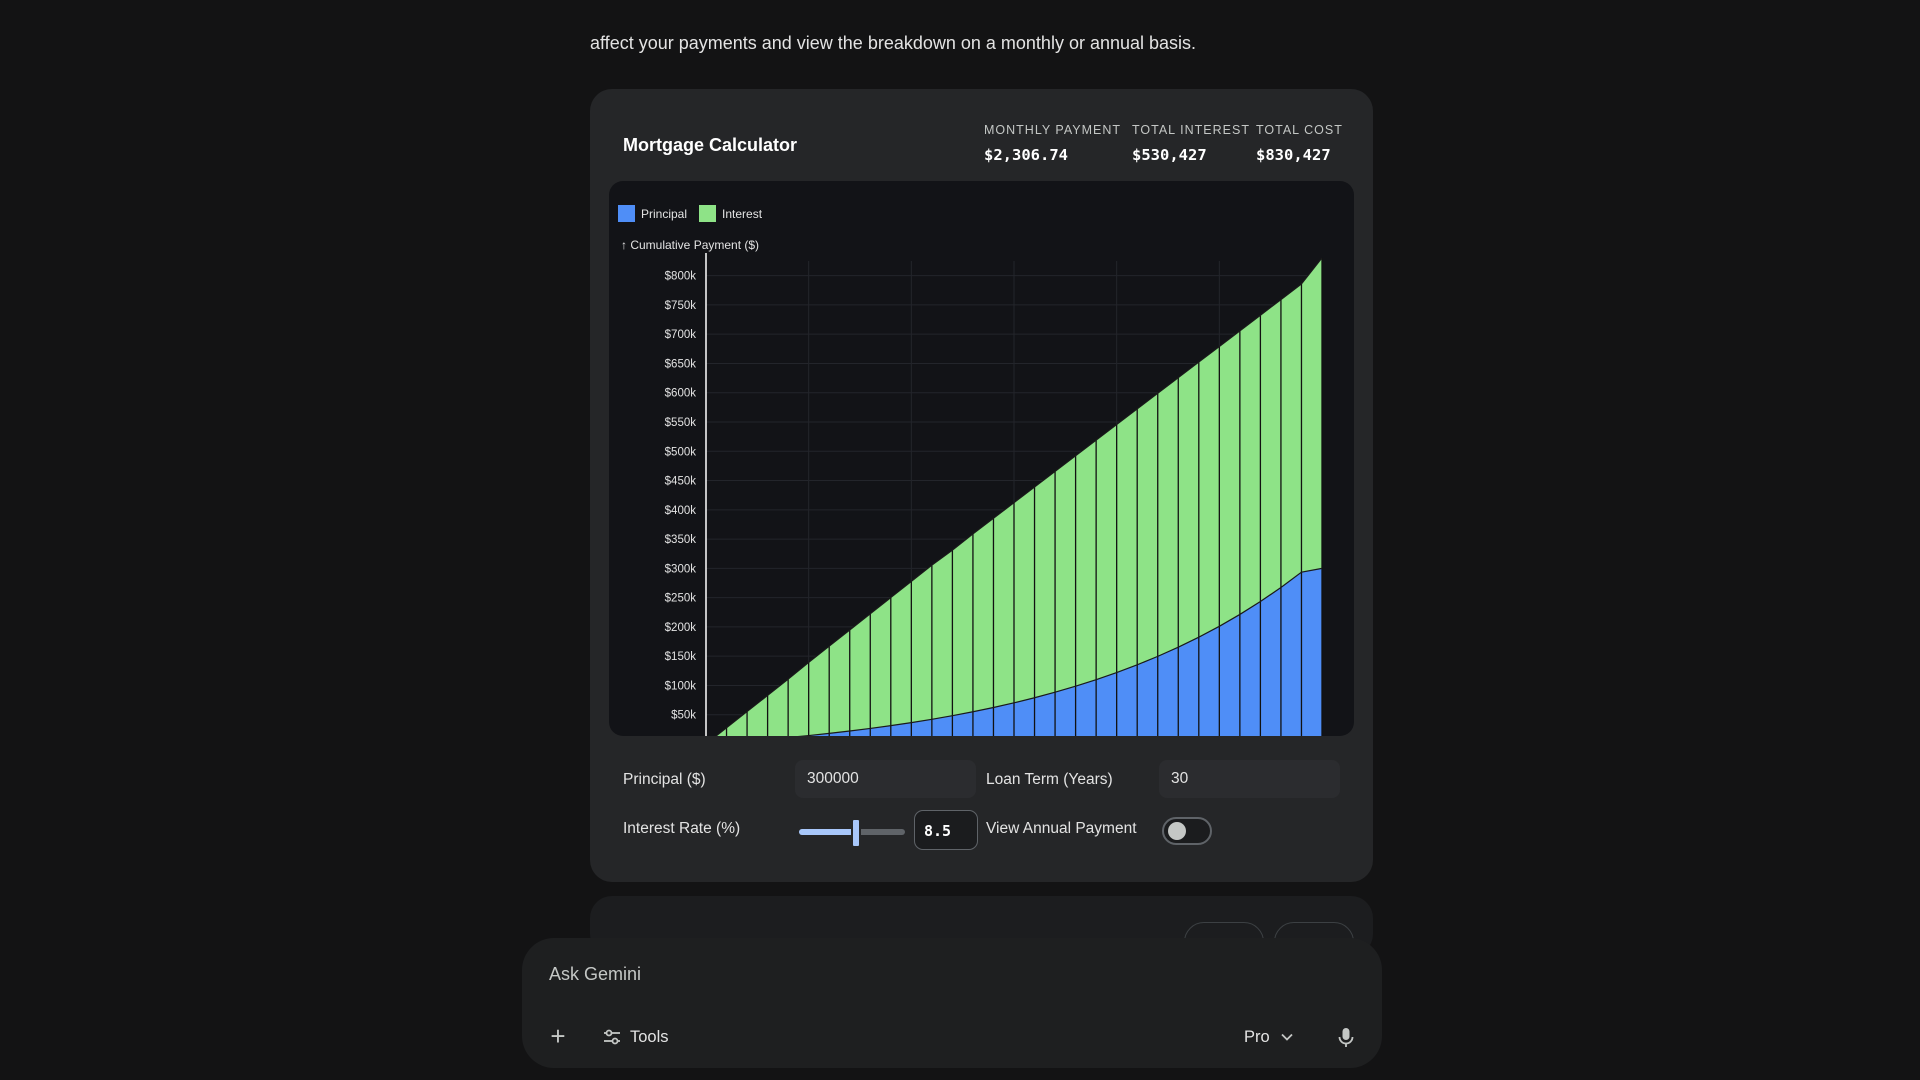 Image resolution: width=1920 pixels, height=1080 pixels. What do you see at coordinates (710, 145) in the screenshot?
I see `calculator-title: Mortgage Calculator` at bounding box center [710, 145].